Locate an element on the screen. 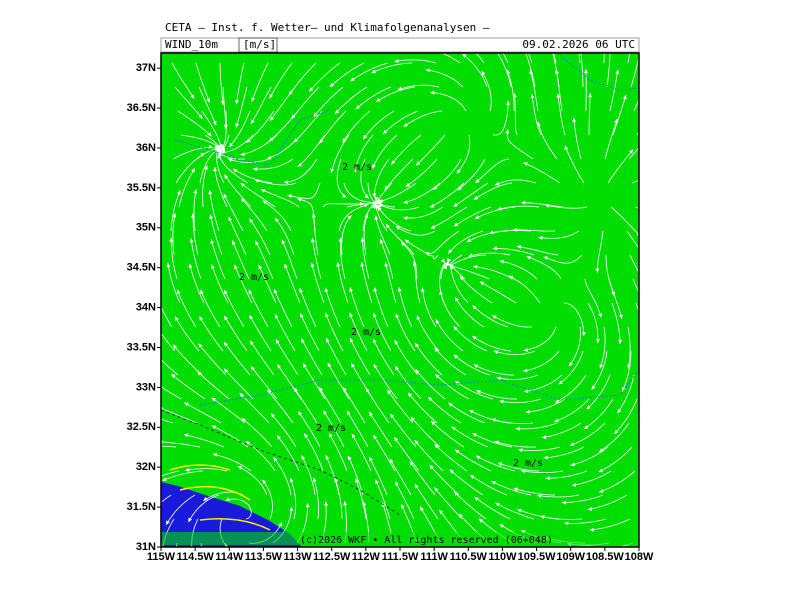 The image size is (800, 604). lat-tick-label: 34.5N is located at coordinates (141, 268).